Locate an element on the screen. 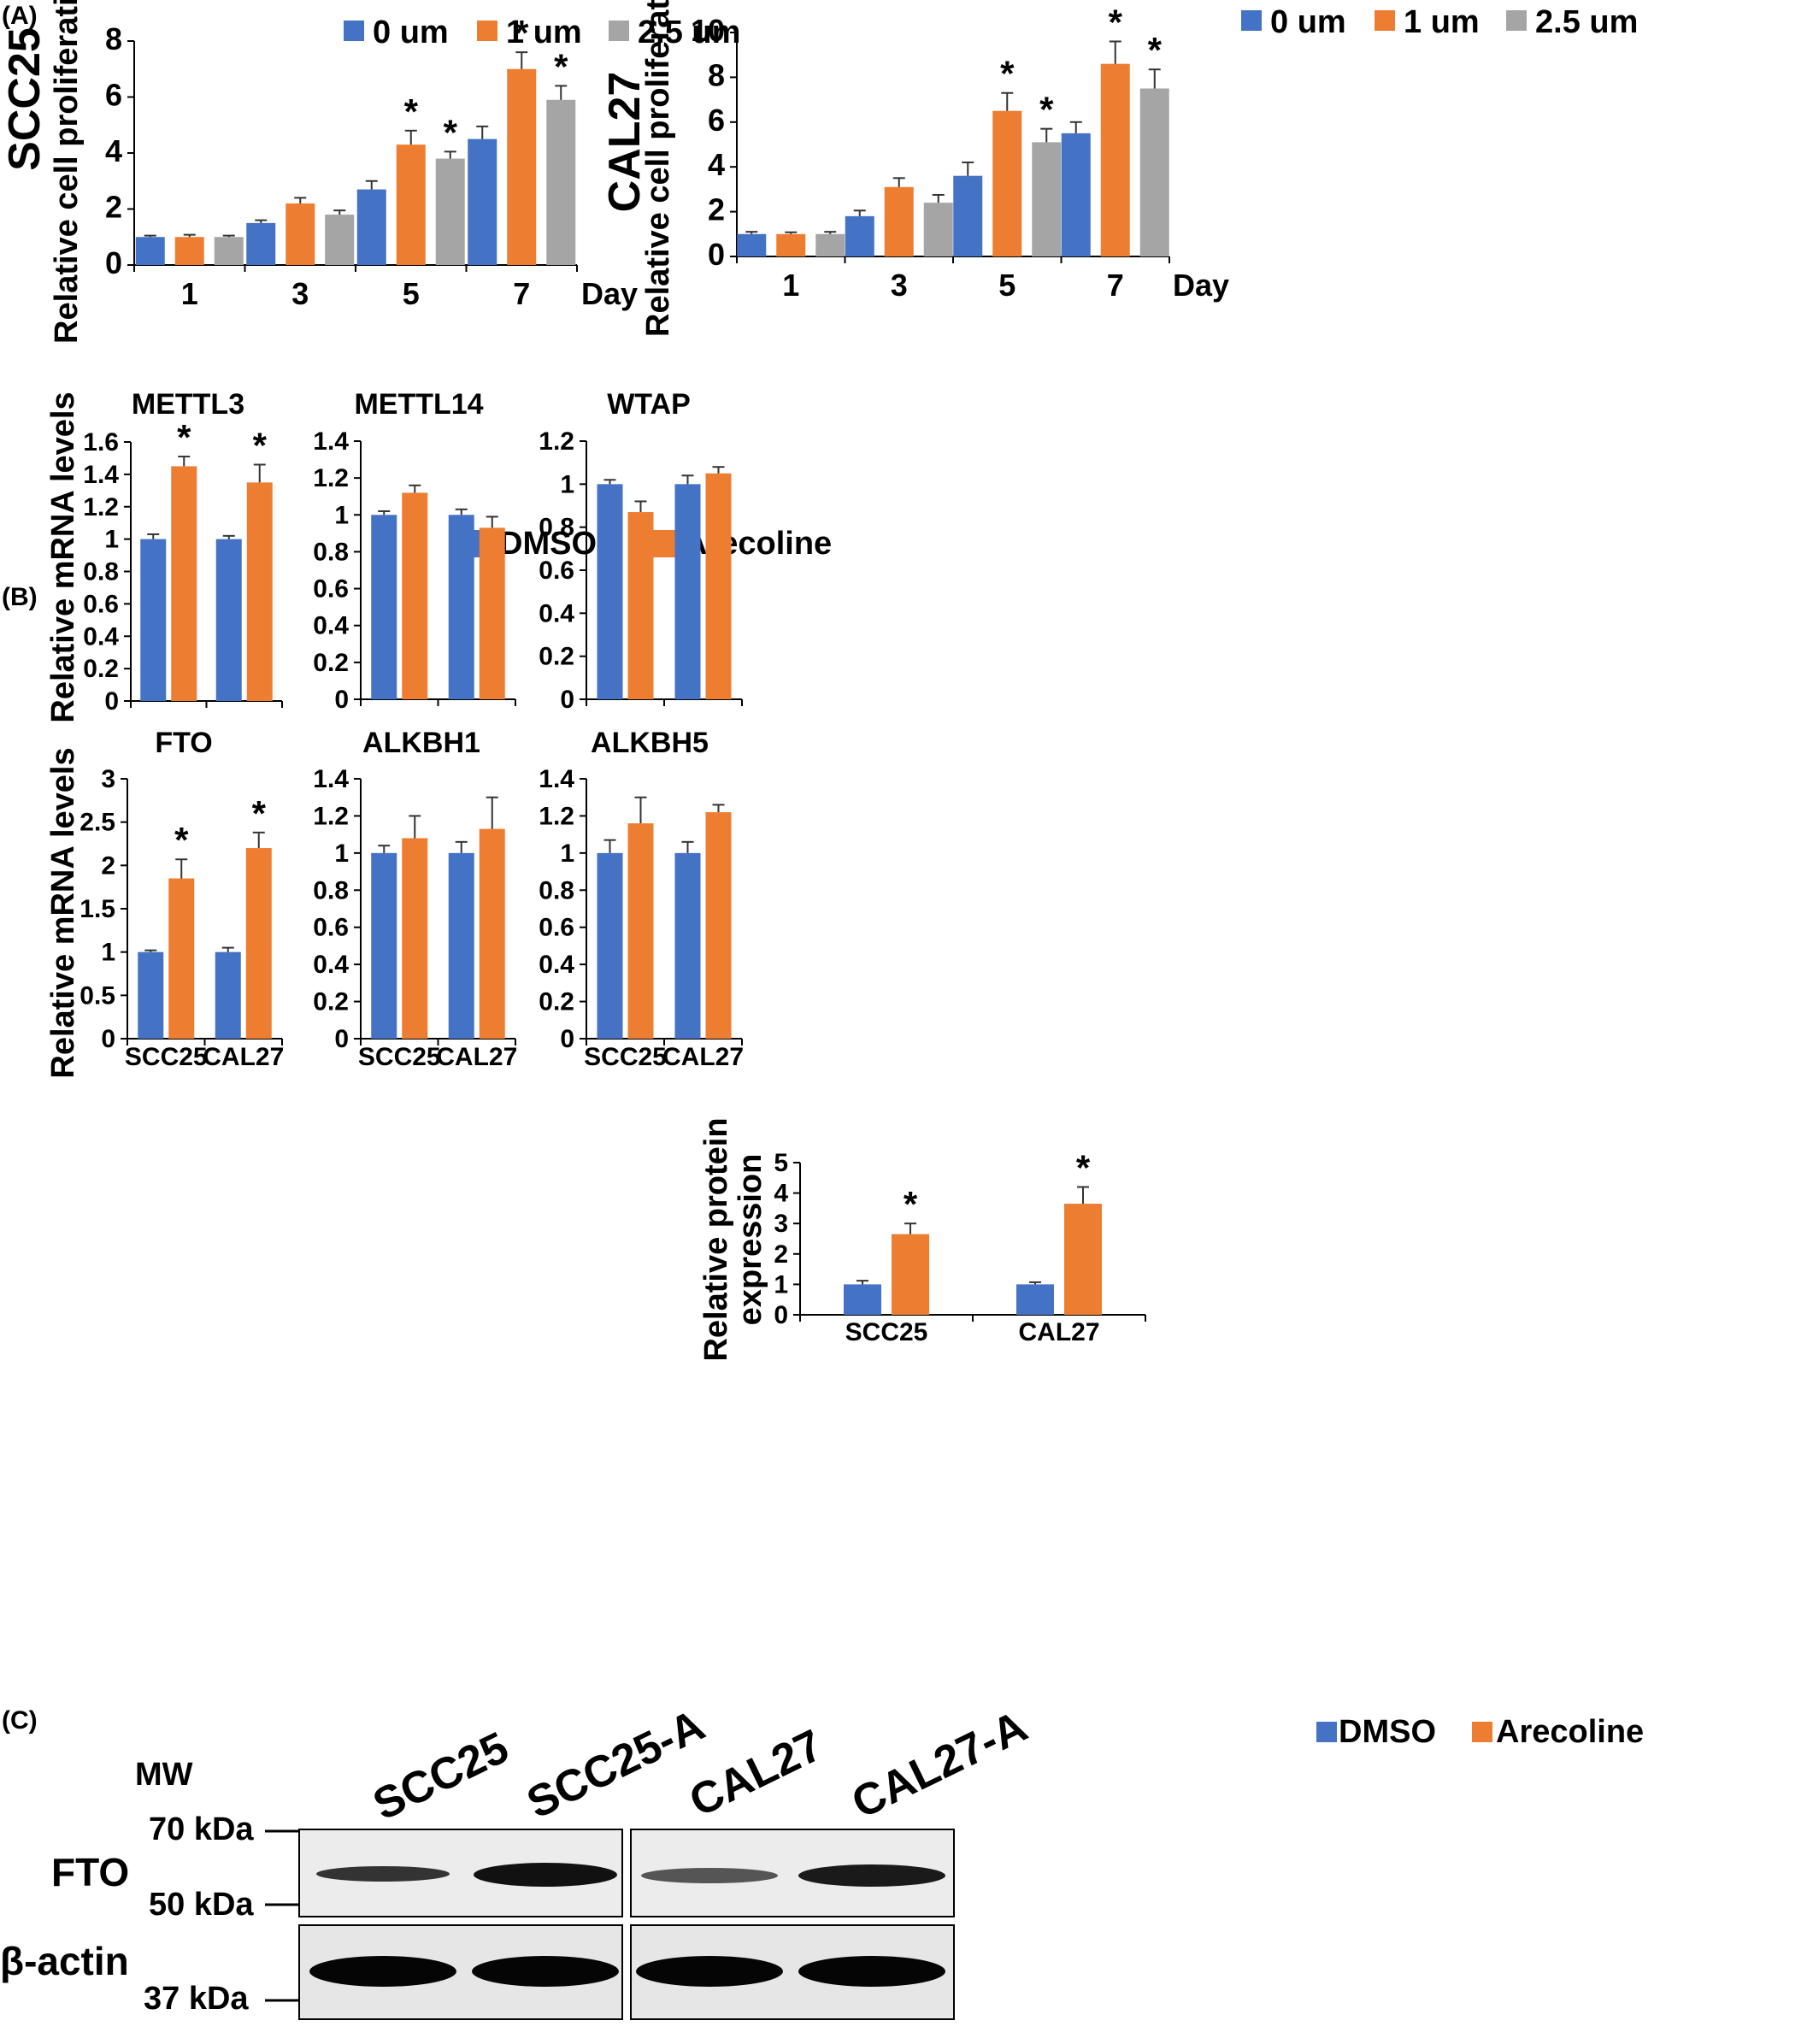 The width and height of the screenshot is (1819, 2044). y-tick-label: 4 is located at coordinates (716, 165).